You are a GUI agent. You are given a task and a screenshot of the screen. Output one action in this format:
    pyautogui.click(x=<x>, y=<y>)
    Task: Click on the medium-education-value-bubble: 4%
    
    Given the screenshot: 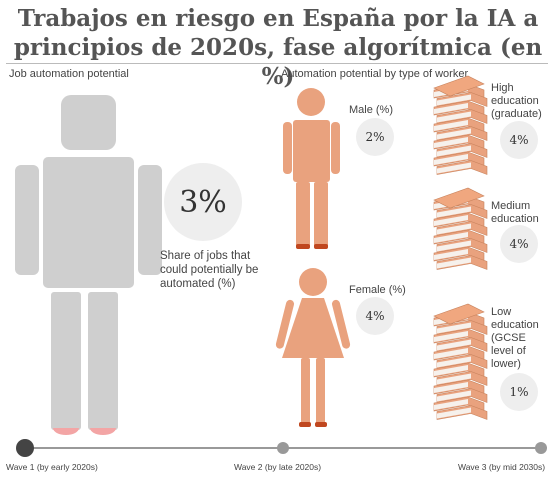 What is the action you would take?
    pyautogui.click(x=519, y=244)
    